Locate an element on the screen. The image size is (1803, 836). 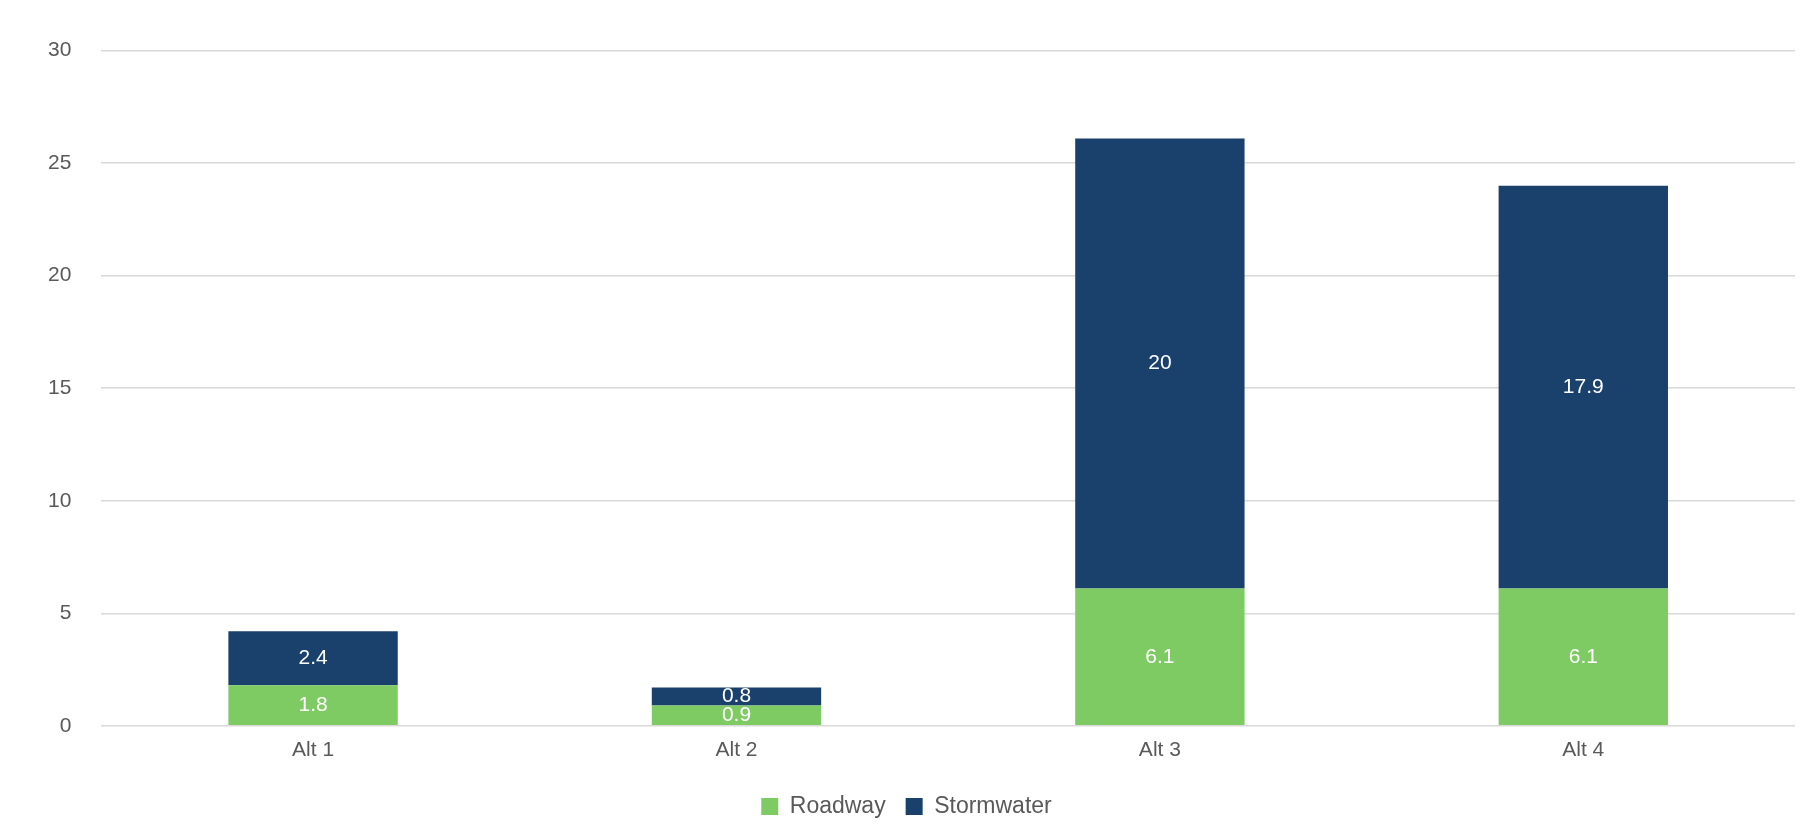
y-tick-label: 30 is located at coordinates (60, 49).